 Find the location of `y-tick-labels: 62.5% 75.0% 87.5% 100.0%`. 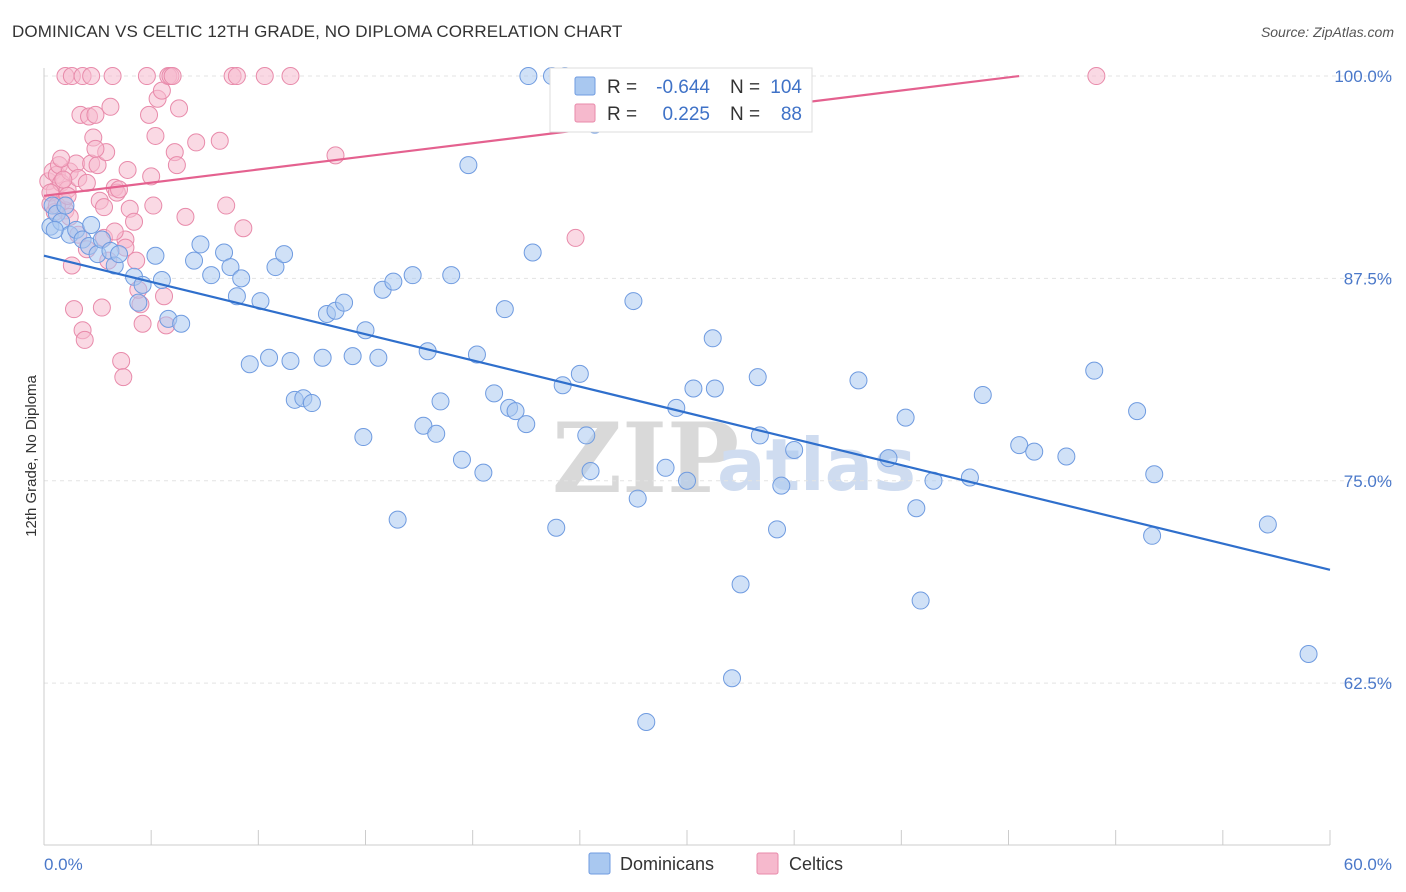

y-tick-labels: 62.5% 75.0% 87.5% 100.0% is located at coordinates (1363, 380).